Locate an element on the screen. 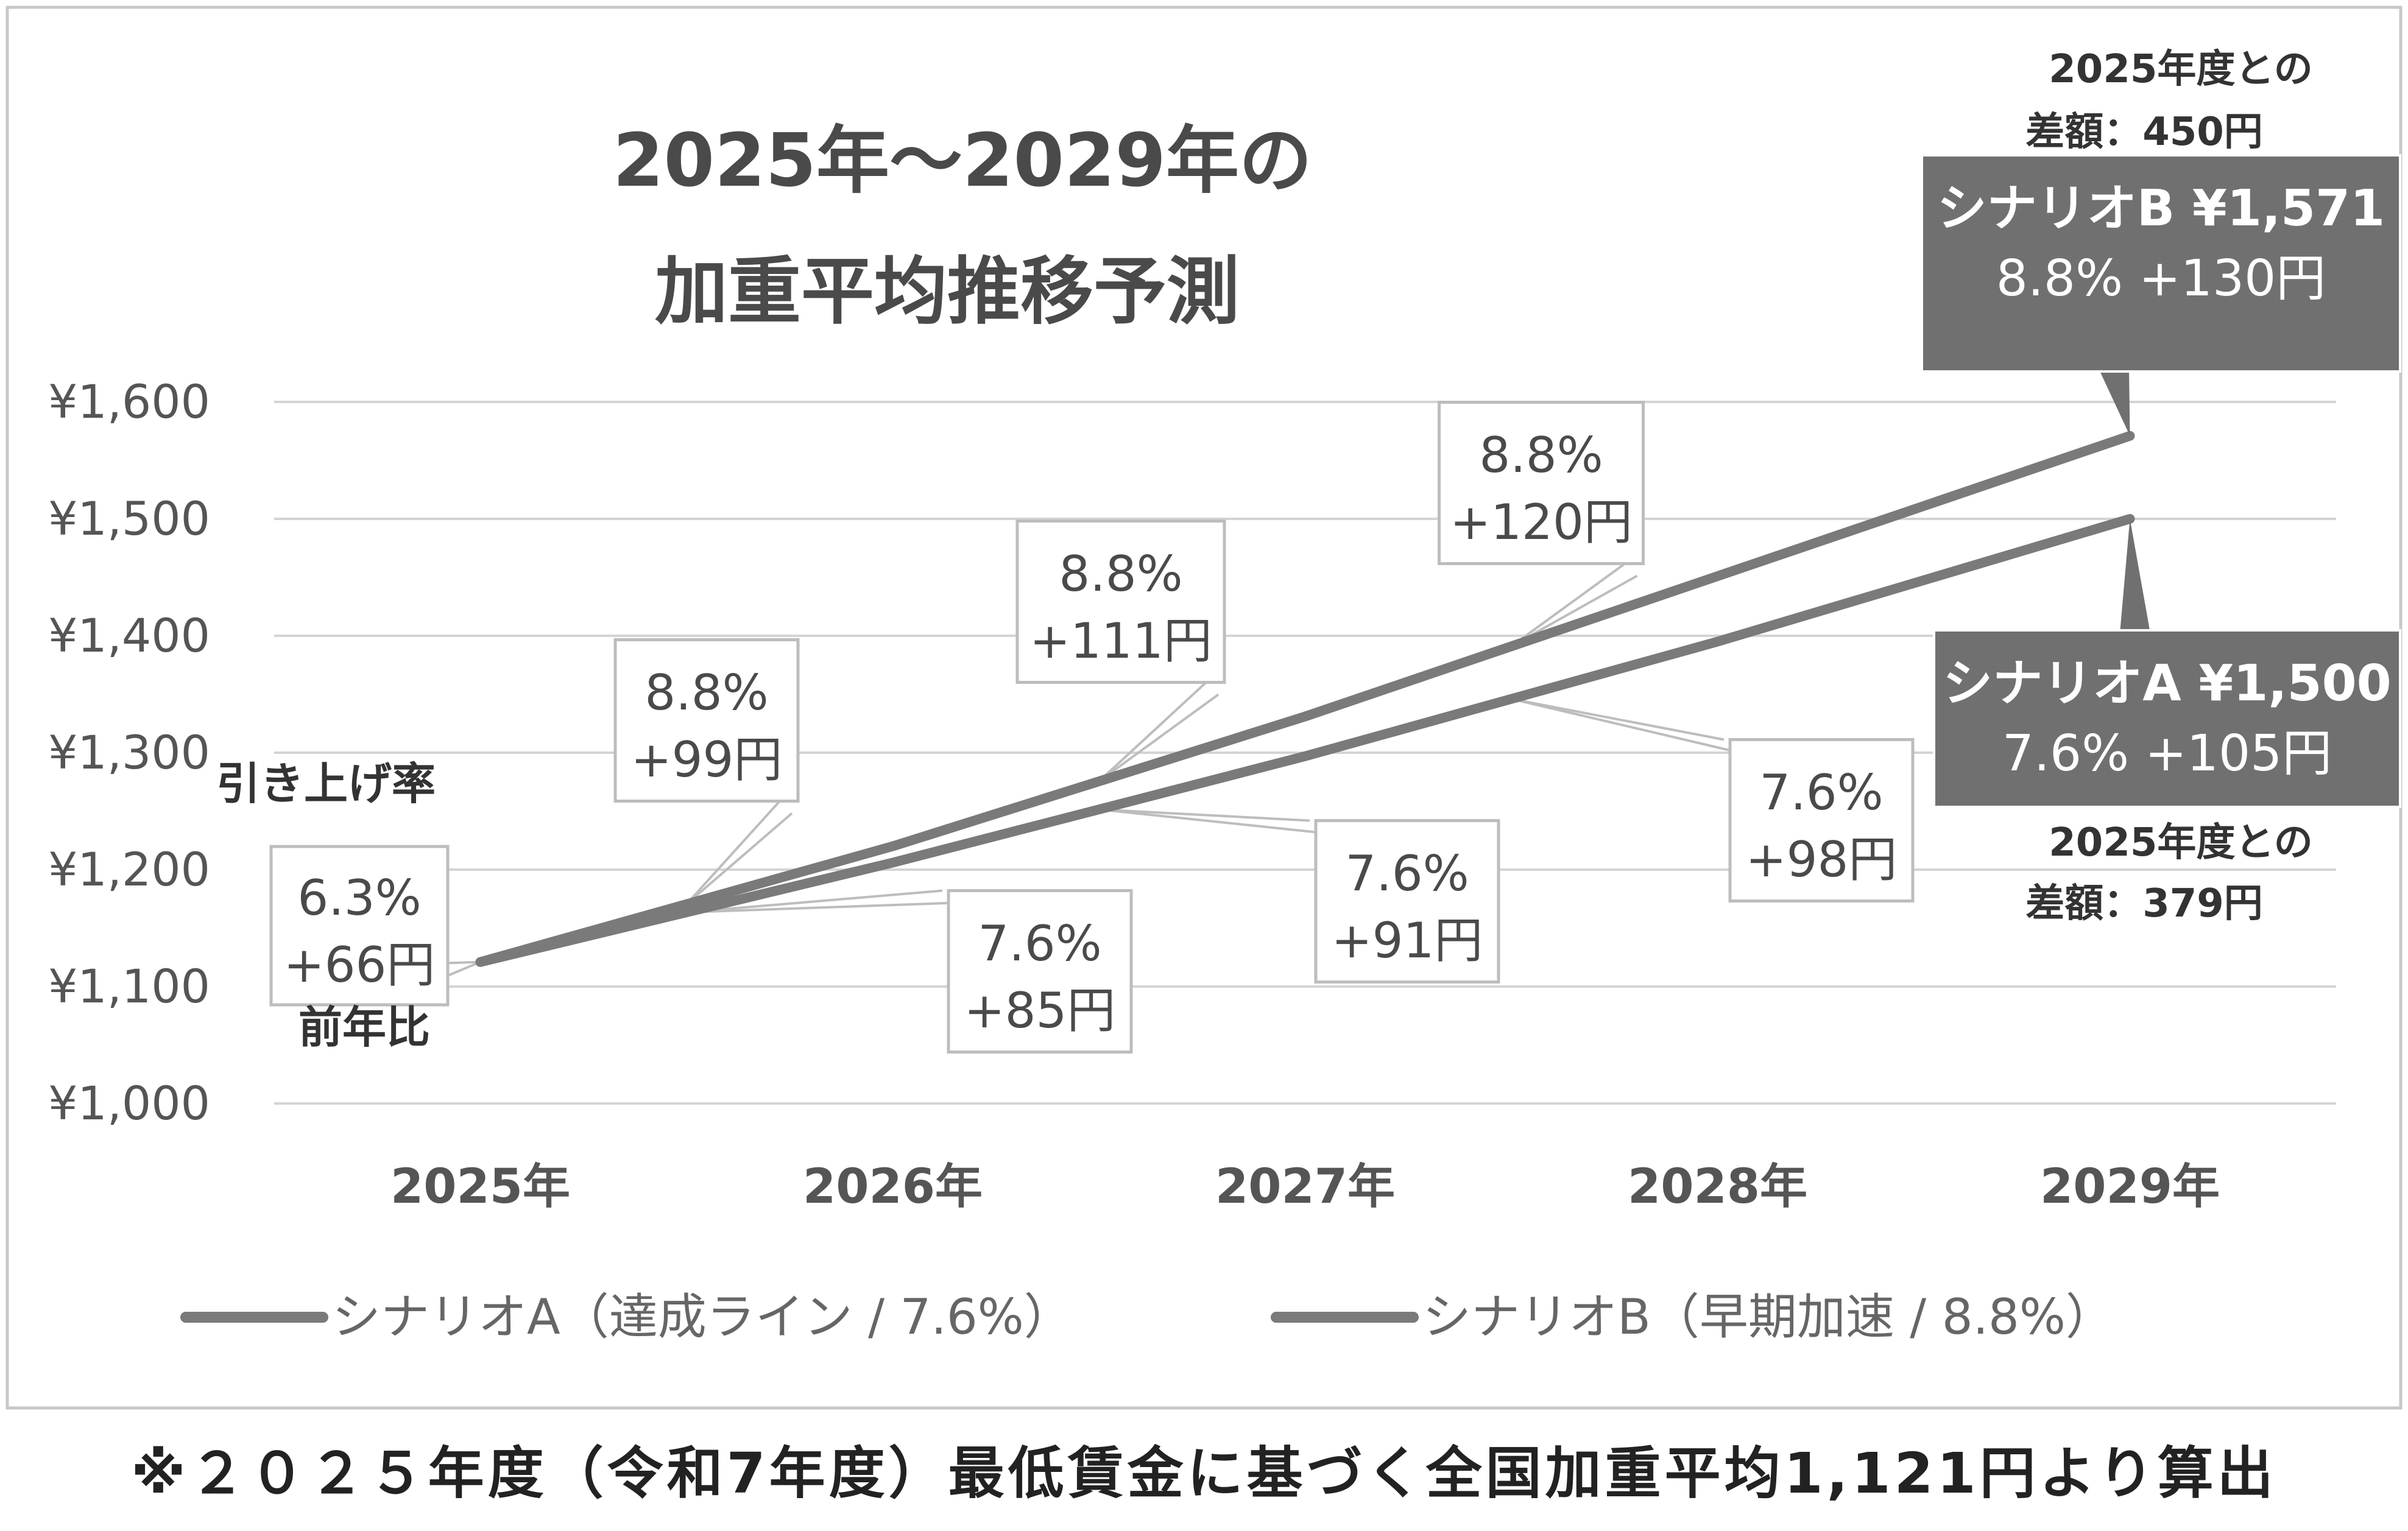  callout-scenario-b: 8.8% +120円 is located at coordinates (1541, 483).